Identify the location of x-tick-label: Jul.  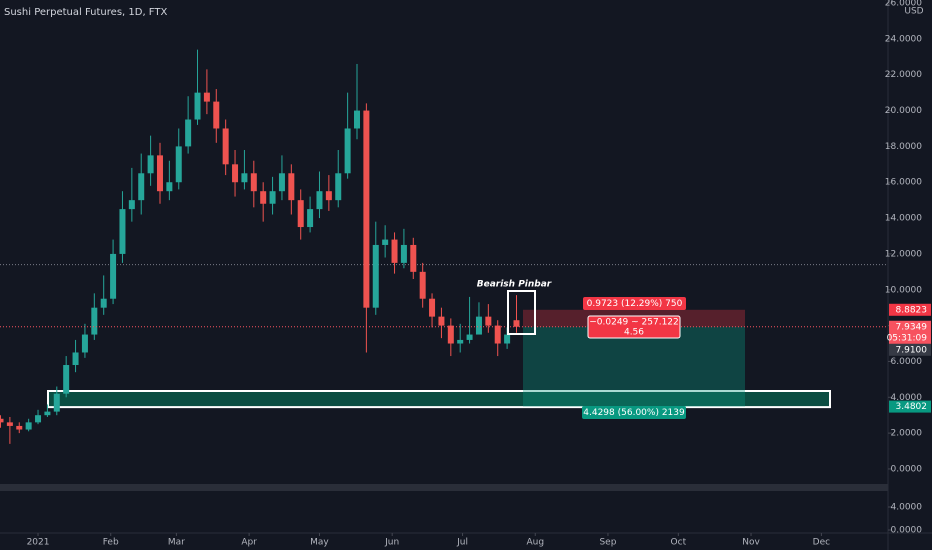
(462, 543).